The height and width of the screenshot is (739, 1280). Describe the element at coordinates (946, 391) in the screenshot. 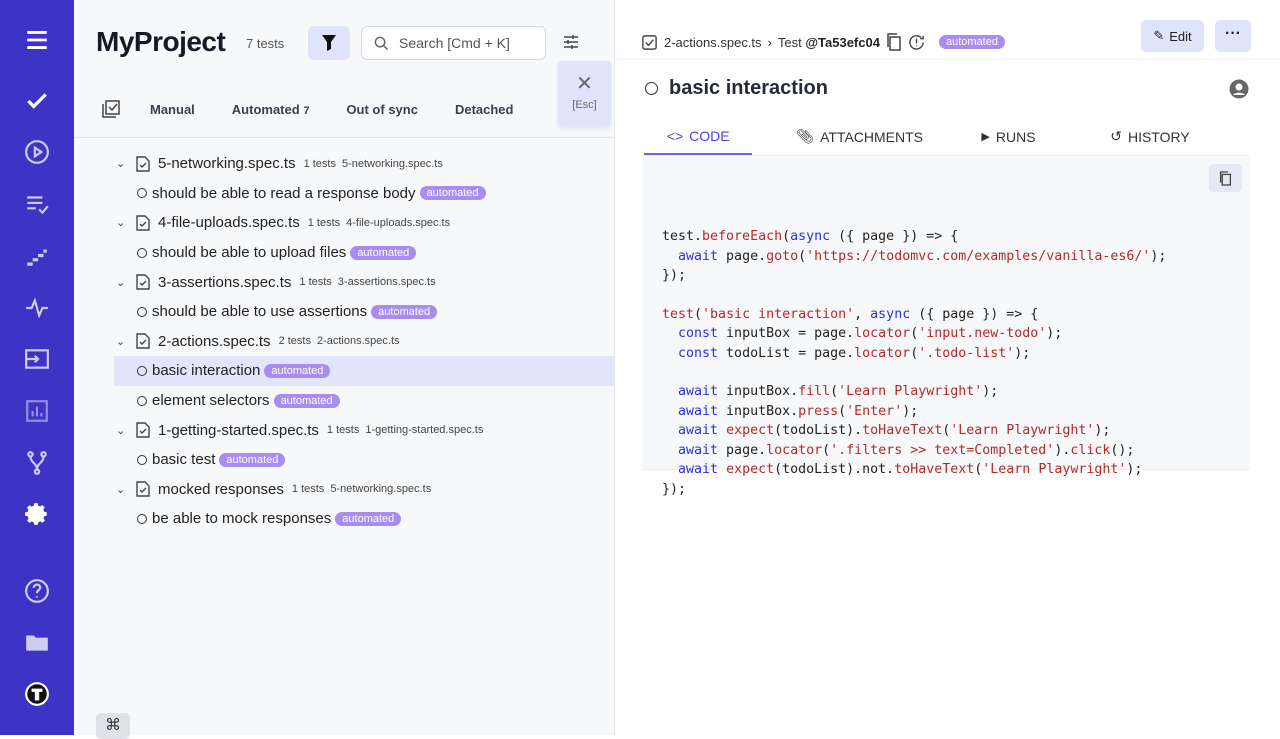

I see `code-line: await inputBox.fill('Learn Playwright');` at that location.